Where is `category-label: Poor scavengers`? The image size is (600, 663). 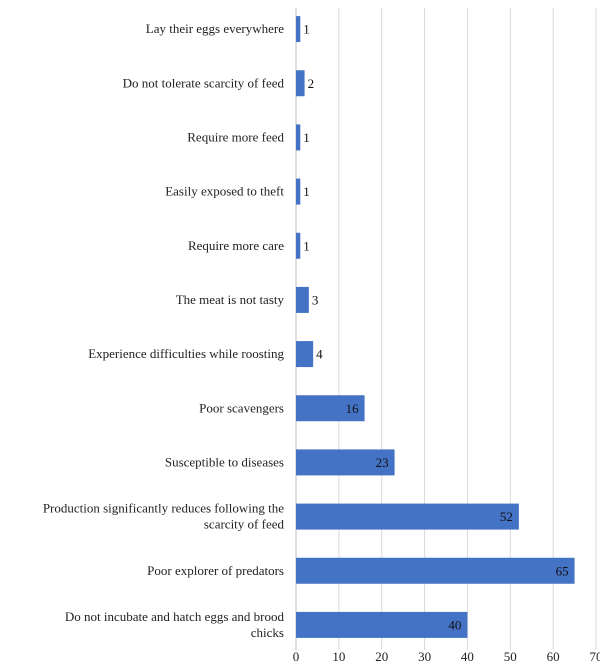 category-label: Poor scavengers is located at coordinates (241, 407).